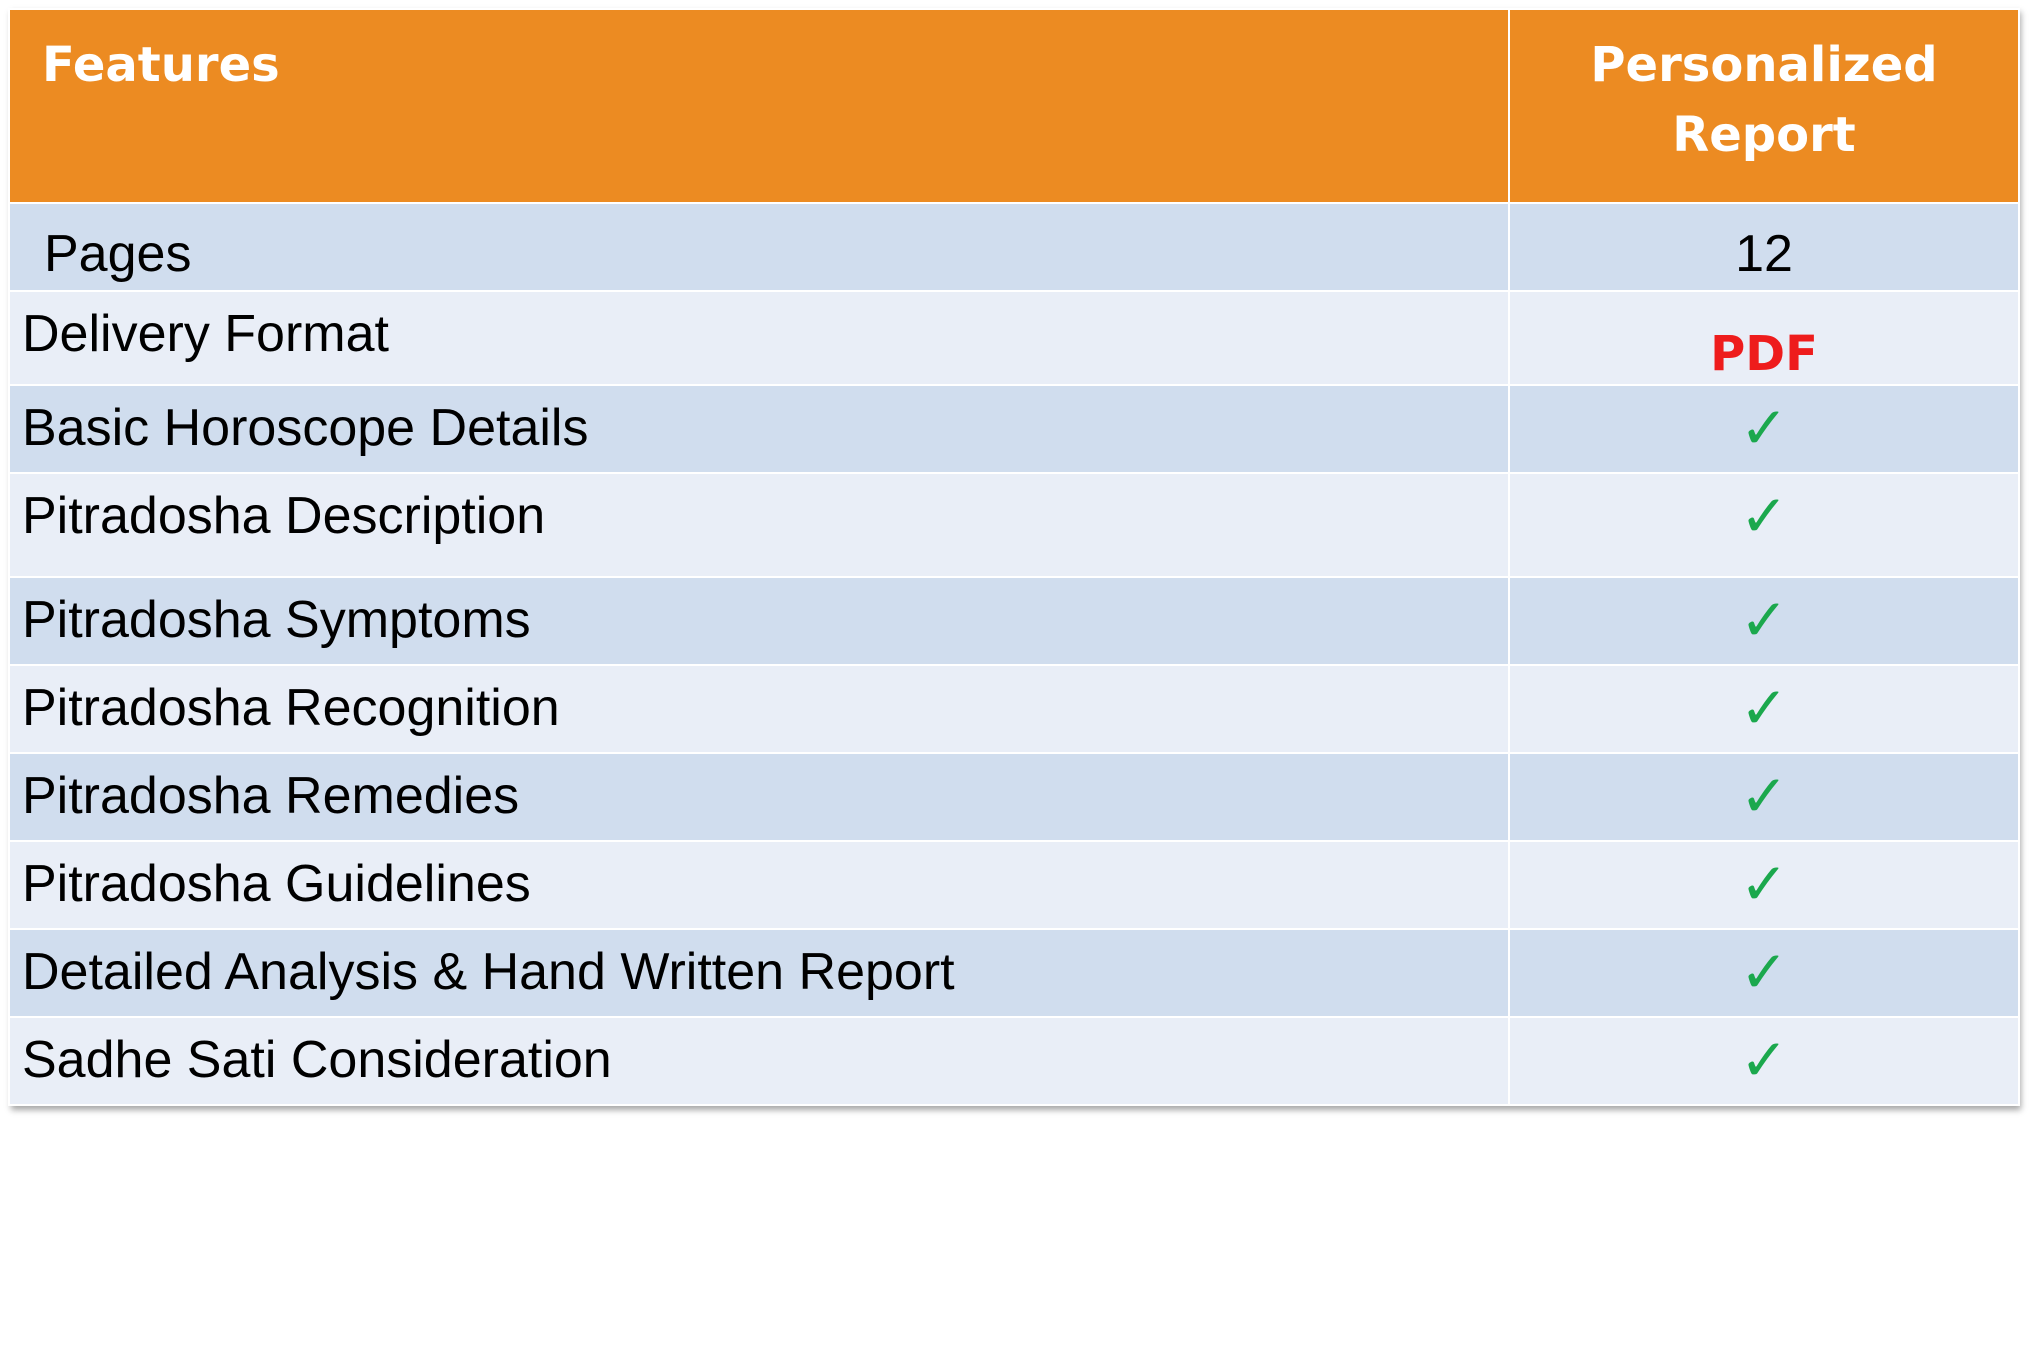 This screenshot has height=1357, width=2030. What do you see at coordinates (759, 429) in the screenshot?
I see `feature-basic-horoscope: Basic Horoscope Details` at bounding box center [759, 429].